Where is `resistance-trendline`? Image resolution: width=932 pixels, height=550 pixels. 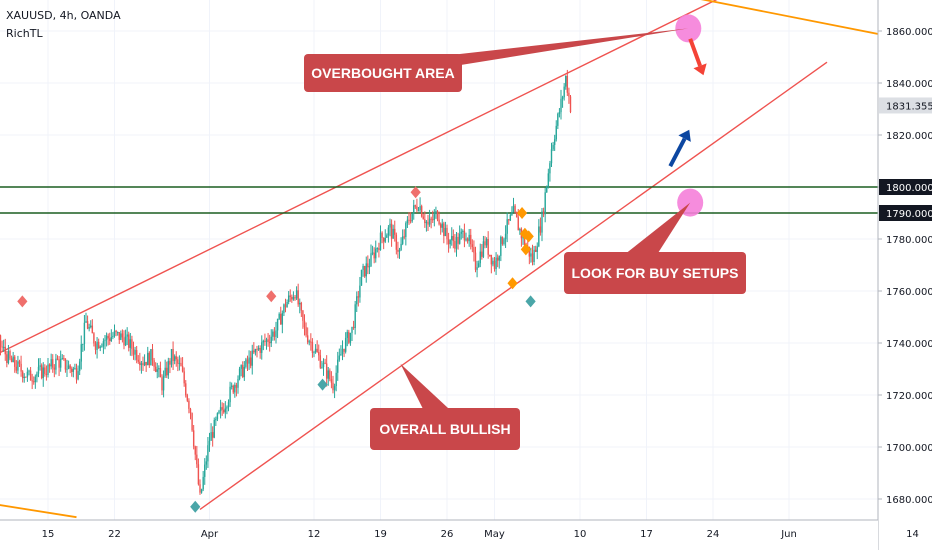 resistance-trendline is located at coordinates (816, 23).